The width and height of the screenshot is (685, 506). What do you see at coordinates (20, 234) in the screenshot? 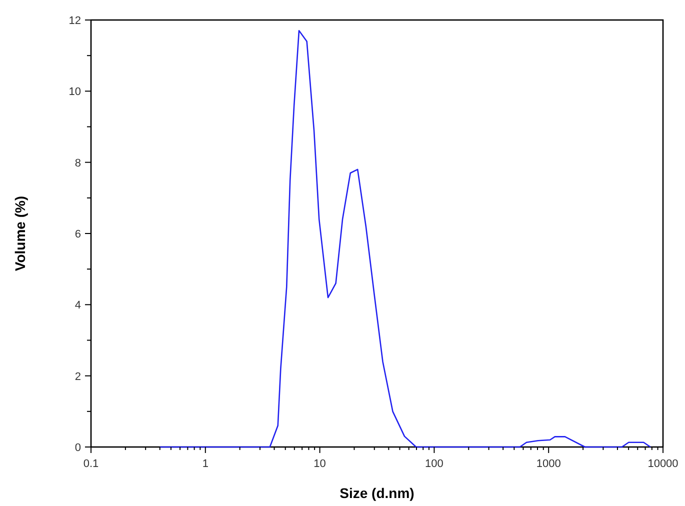
I see `y-axis-title: Volume (%)` at bounding box center [20, 234].